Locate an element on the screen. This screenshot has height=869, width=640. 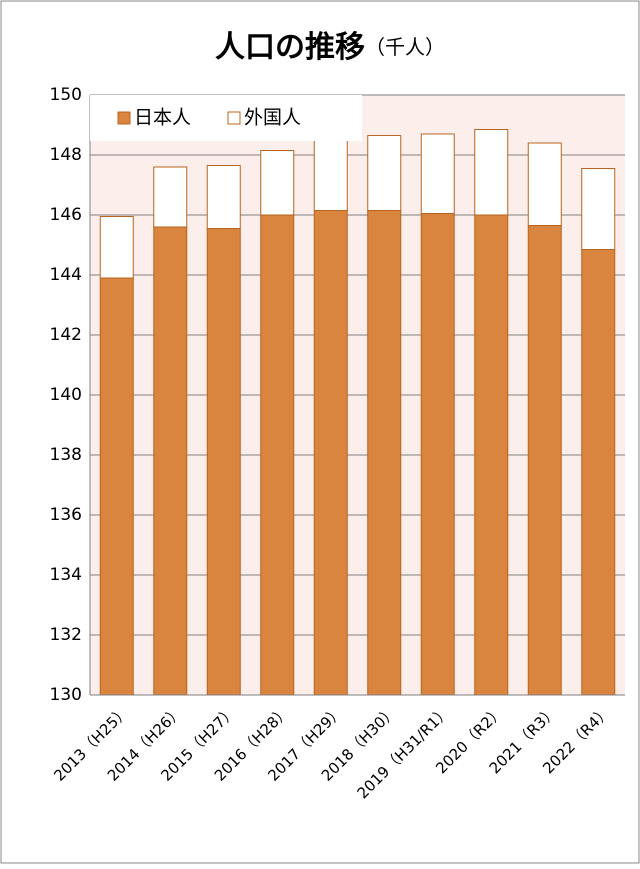
chart-title-group: 人口の推移（千人） is located at coordinates (330, 47).